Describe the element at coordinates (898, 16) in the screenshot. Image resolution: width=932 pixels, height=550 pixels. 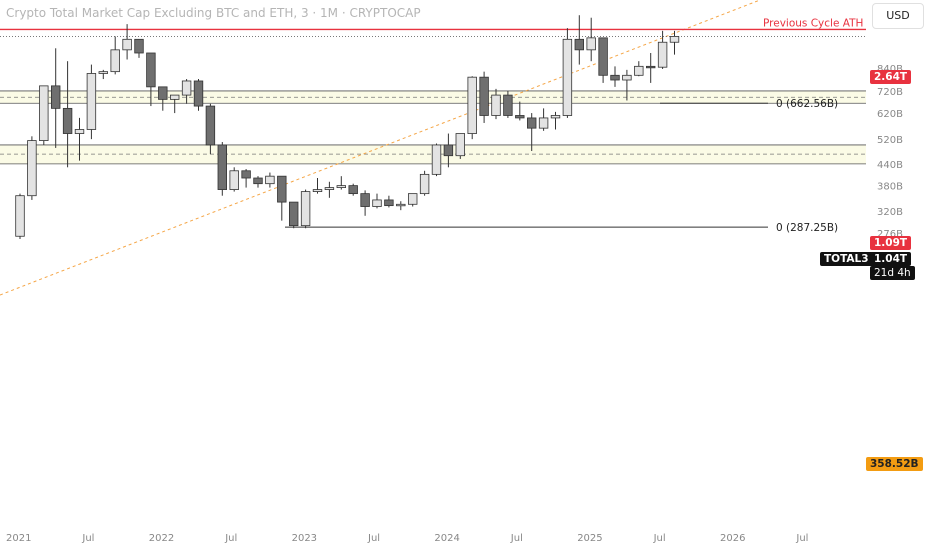
I see `currency-button: USD` at that location.